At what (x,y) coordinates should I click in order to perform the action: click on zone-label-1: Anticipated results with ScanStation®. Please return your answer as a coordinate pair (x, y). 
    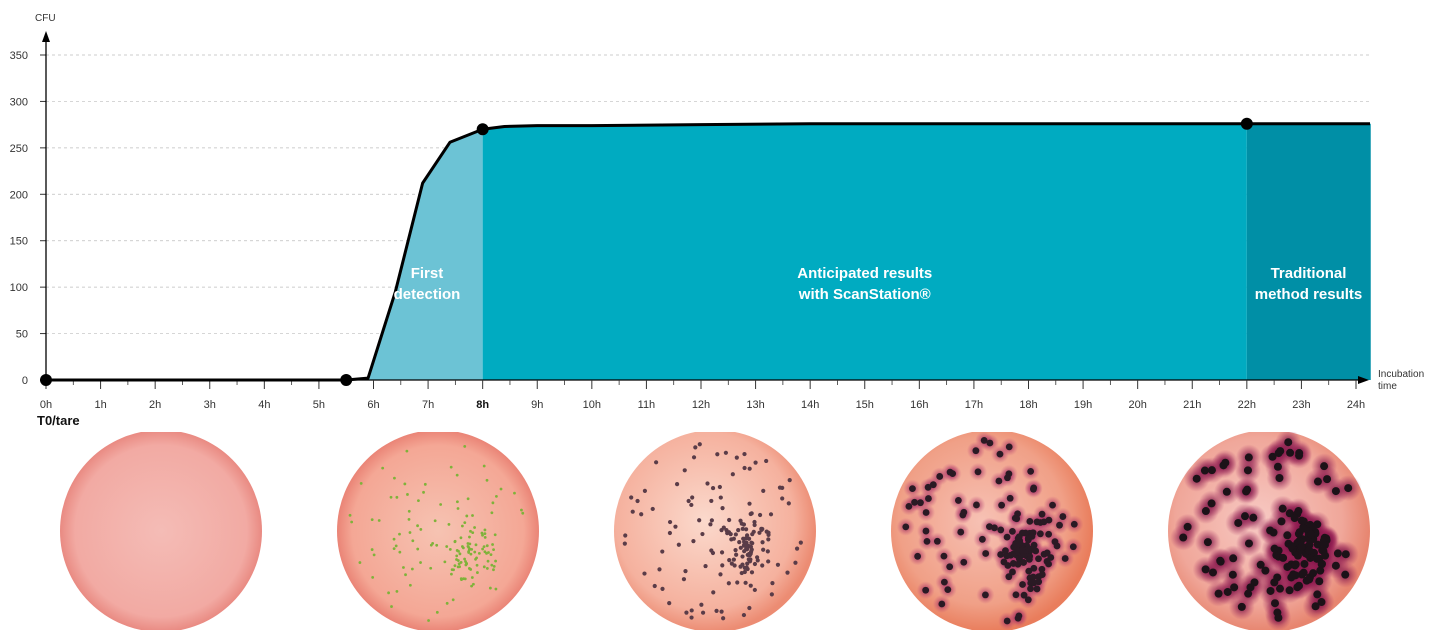
    Looking at the image, I should click on (864, 284).